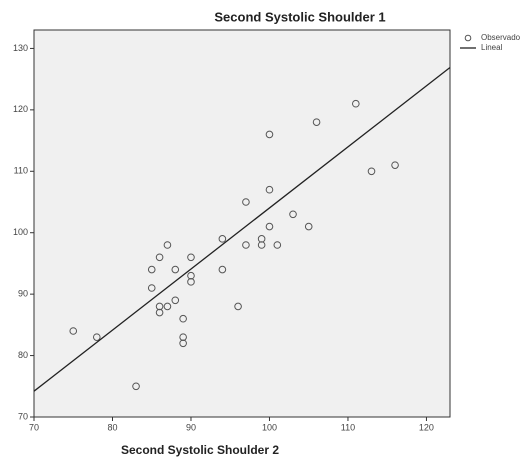  What do you see at coordinates (299, 16) in the screenshot?
I see `chart-title: Second Systolic Shoulder 1` at bounding box center [299, 16].